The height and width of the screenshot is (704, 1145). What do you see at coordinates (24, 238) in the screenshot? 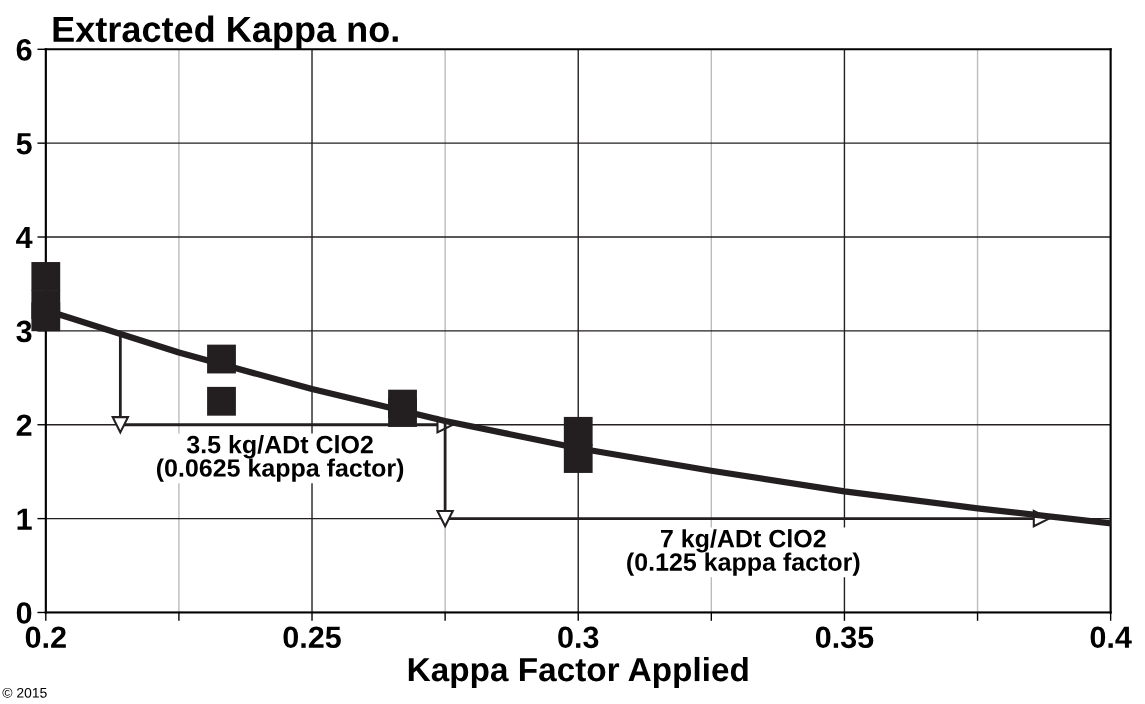
I see `y-tick-label: 4` at bounding box center [24, 238].